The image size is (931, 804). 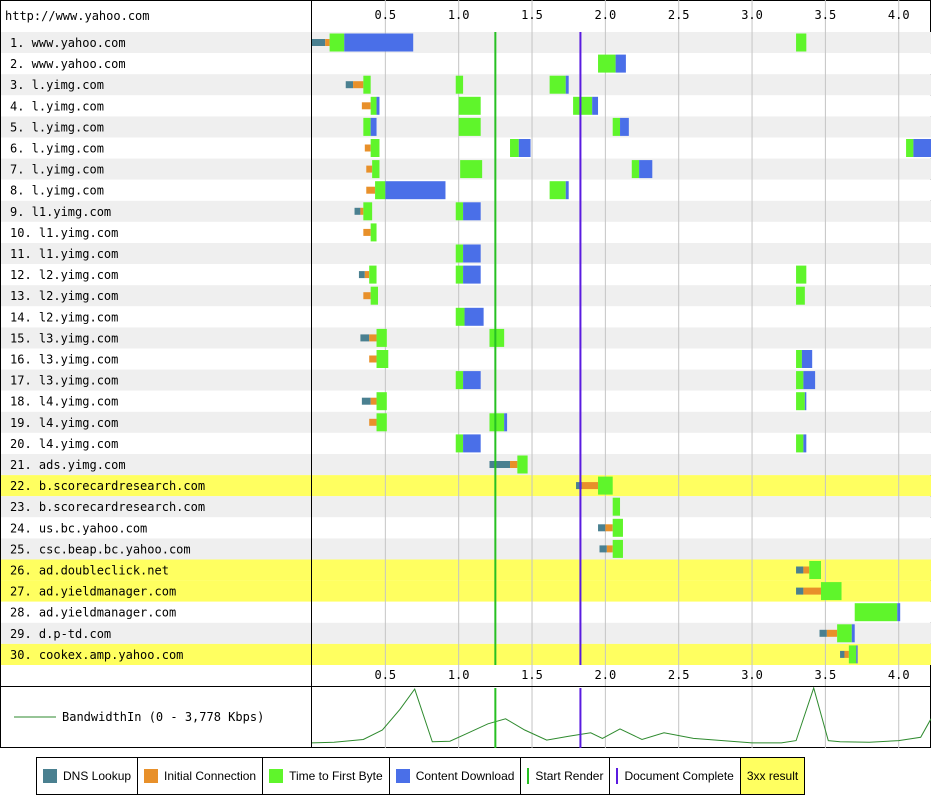 I want to click on request-label: 22. b.scorecardresearch.com, so click(x=107, y=486).